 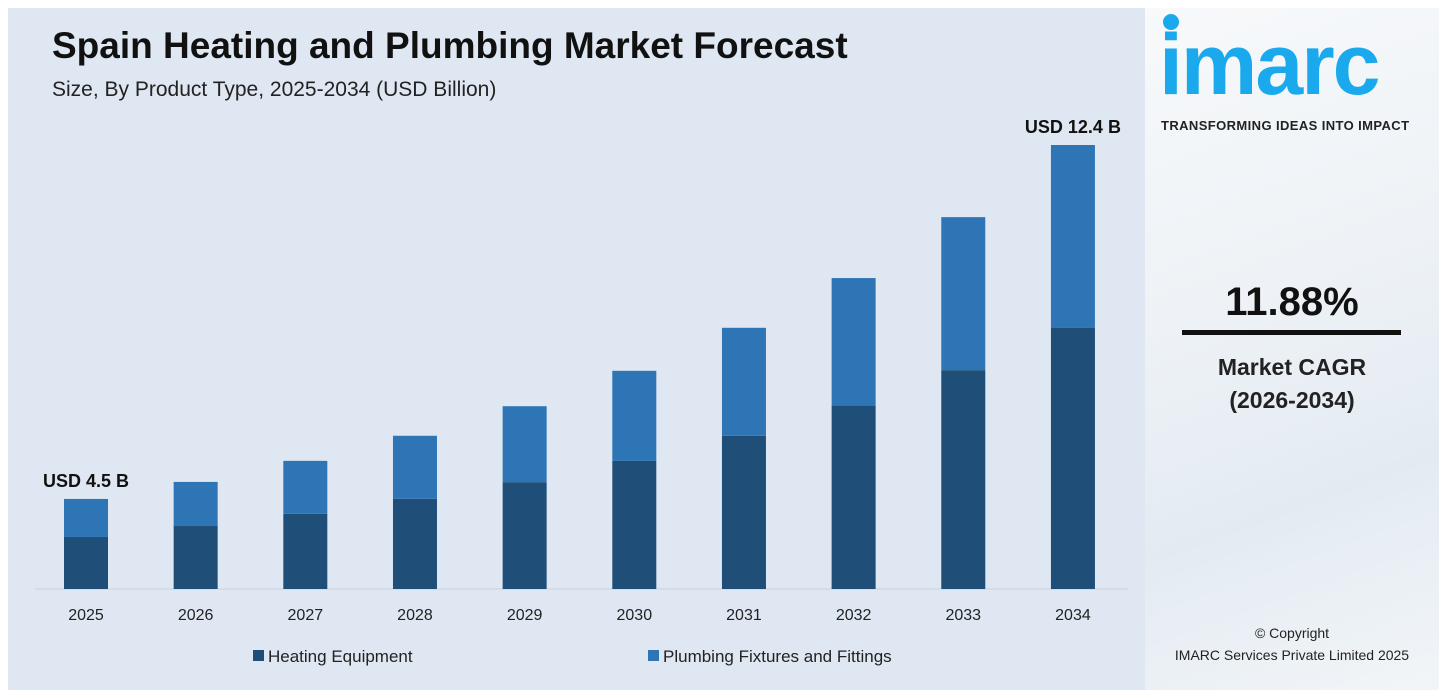 I want to click on bar-2029-heating, so click(x=524, y=535).